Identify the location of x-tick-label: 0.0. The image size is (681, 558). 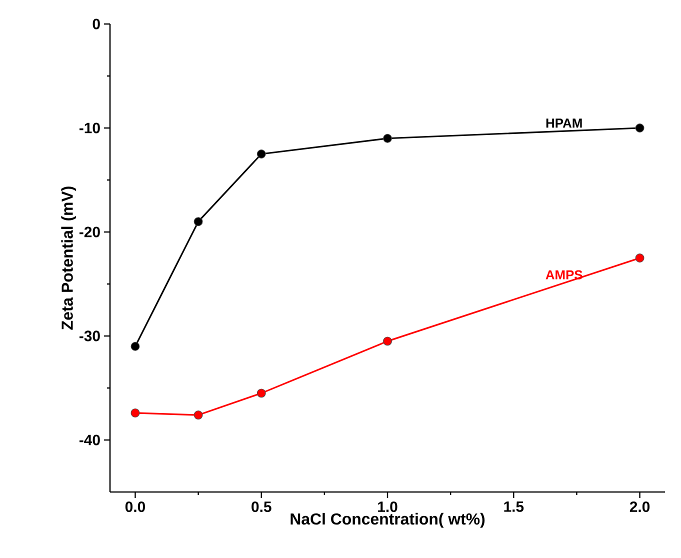
(135, 506).